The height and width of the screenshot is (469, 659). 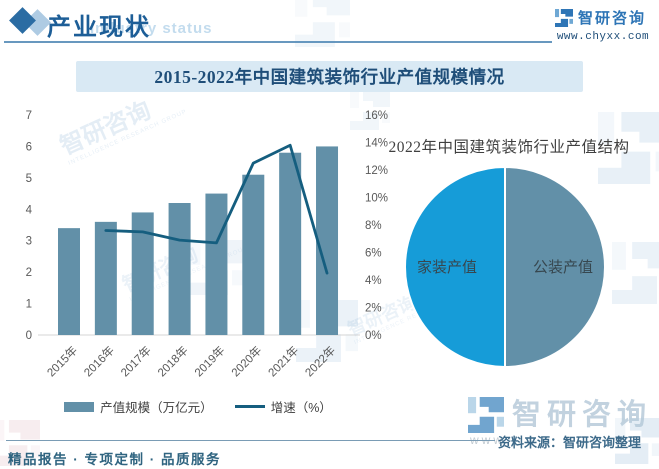 What do you see at coordinates (564, 17) in the screenshot?
I see `brand-logo-icon` at bounding box center [564, 17].